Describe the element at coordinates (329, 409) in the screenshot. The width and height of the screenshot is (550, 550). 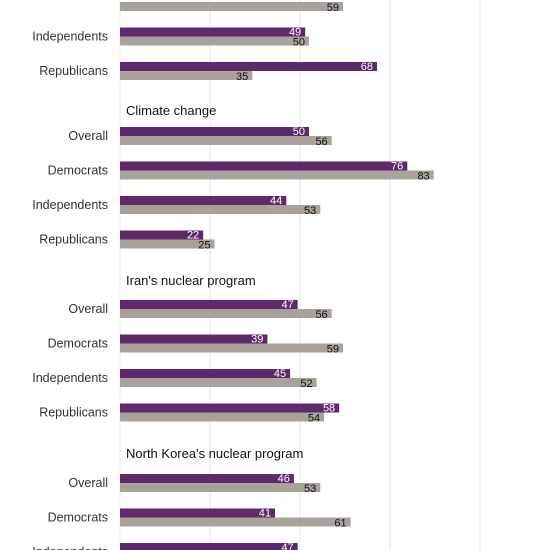
I see `data-label-a: 58` at that location.